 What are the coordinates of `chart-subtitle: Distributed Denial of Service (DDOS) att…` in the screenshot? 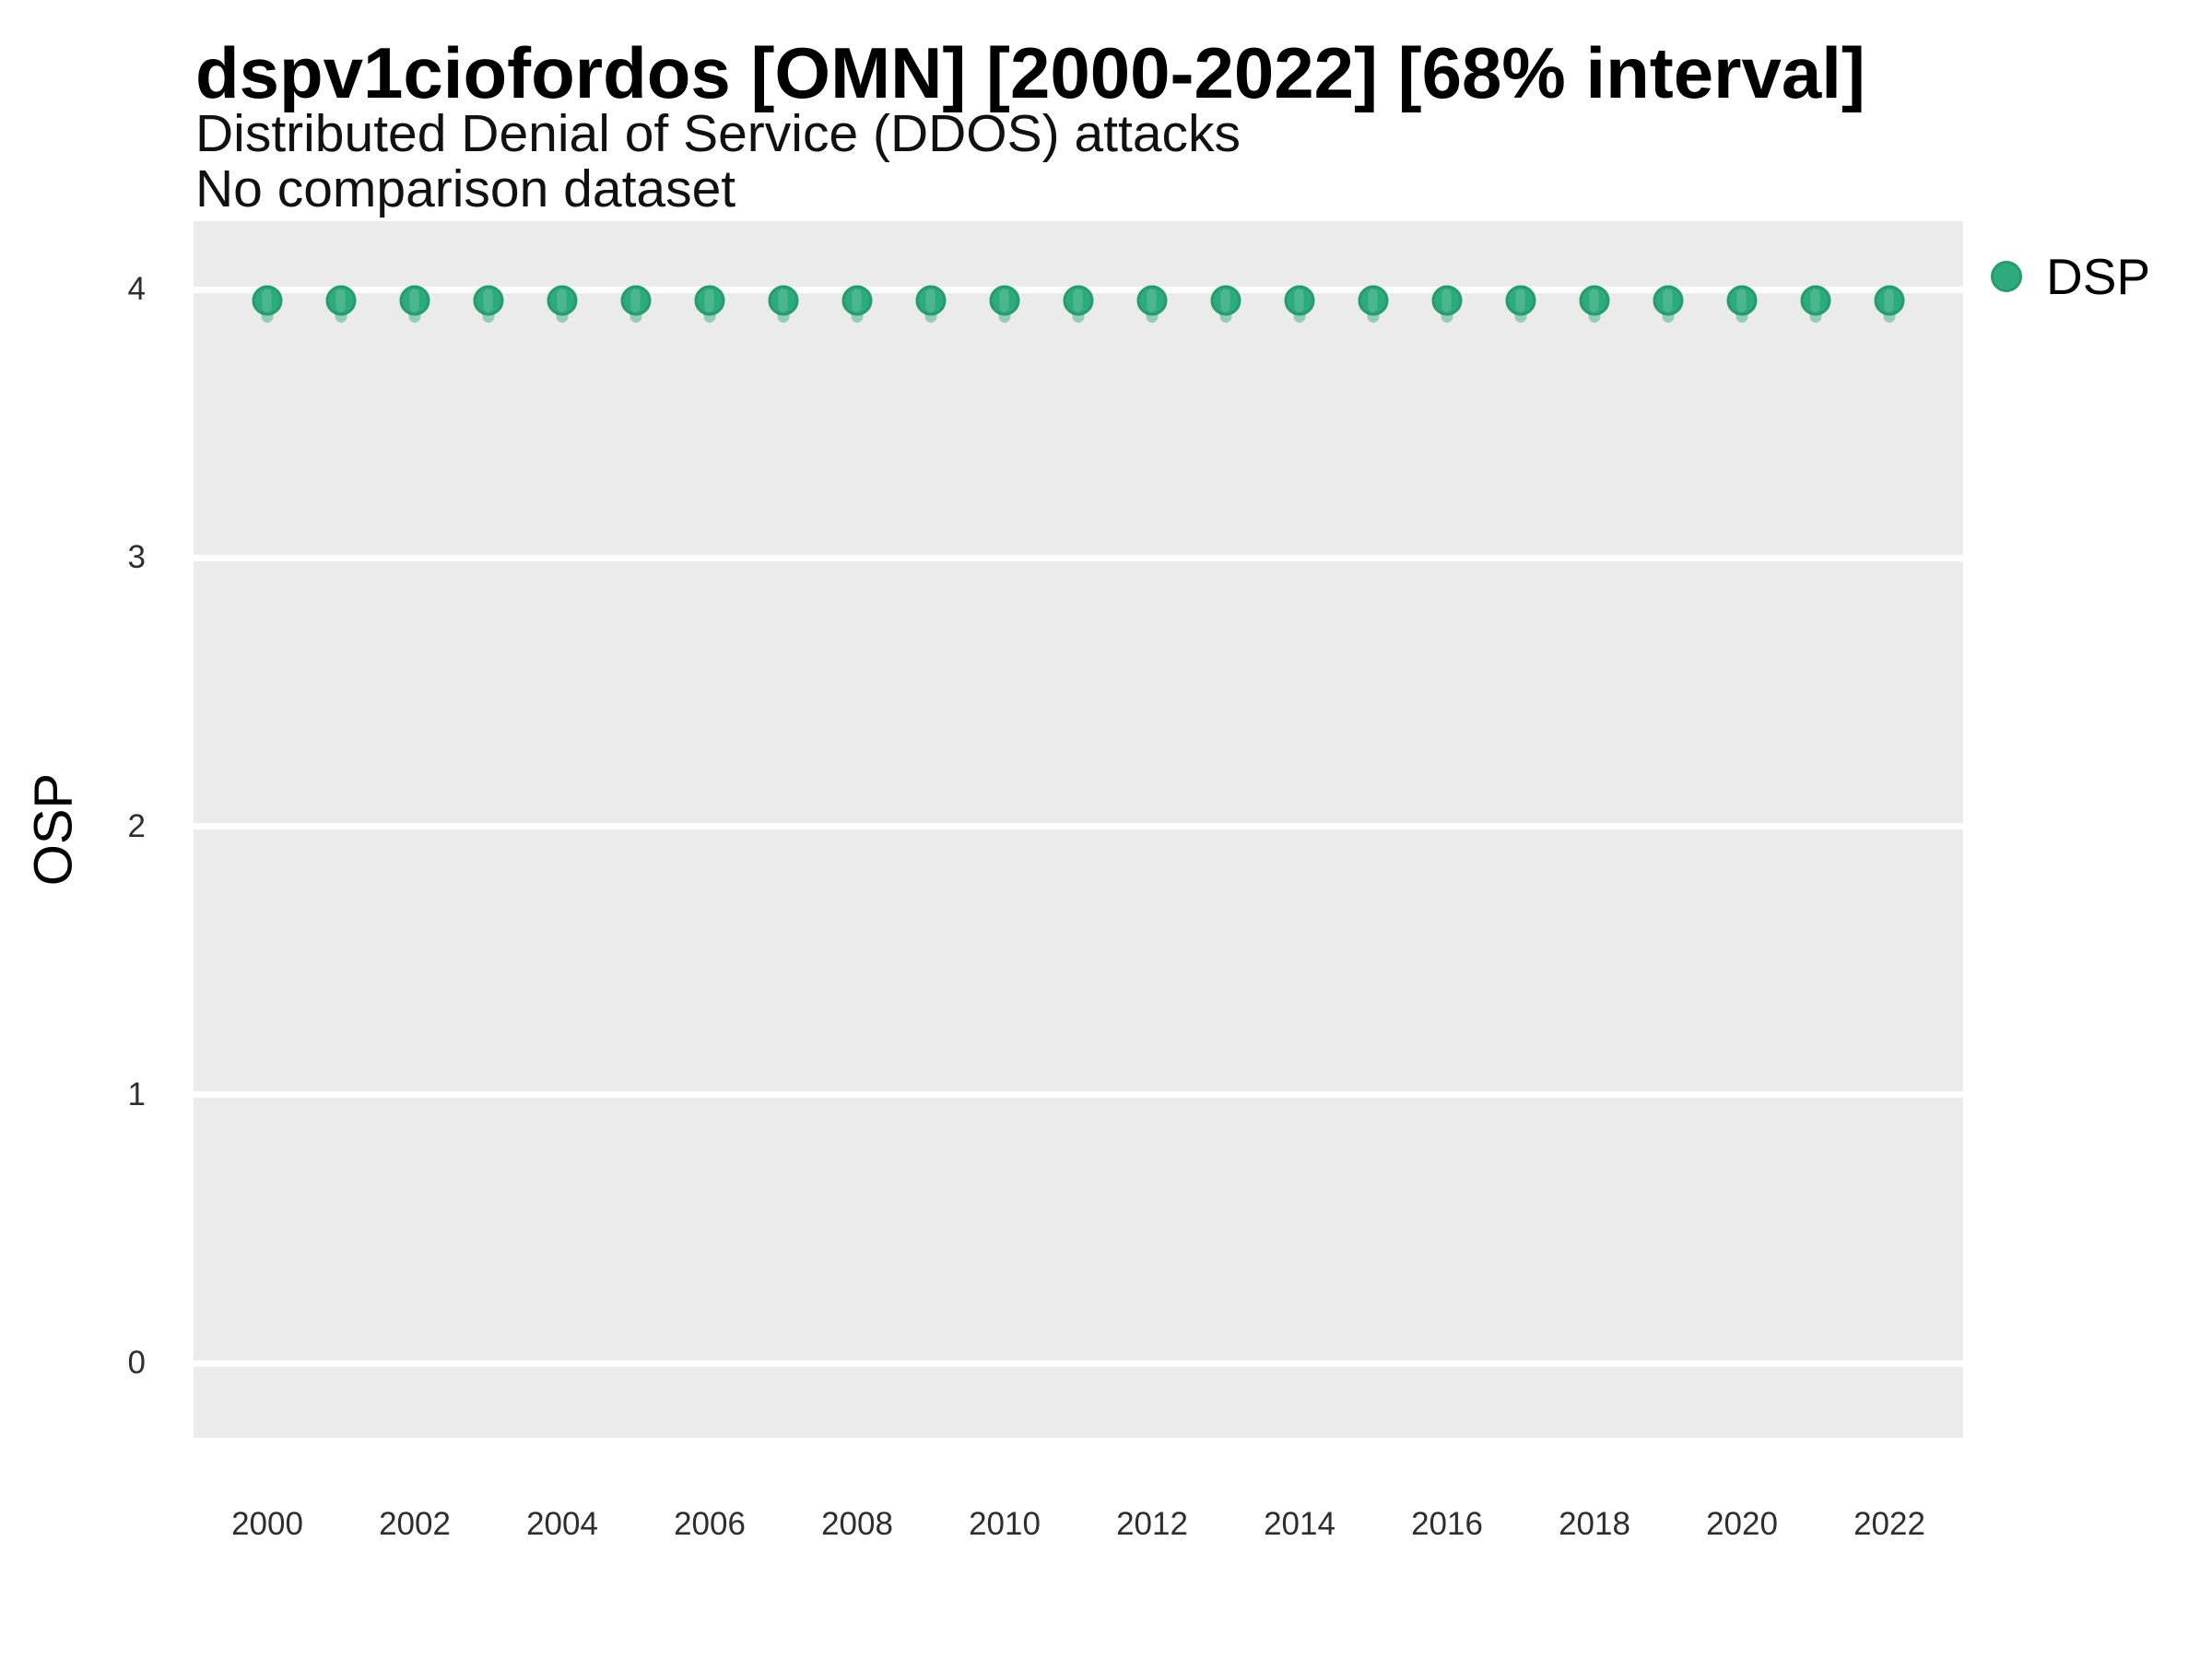 It's located at (718, 133).